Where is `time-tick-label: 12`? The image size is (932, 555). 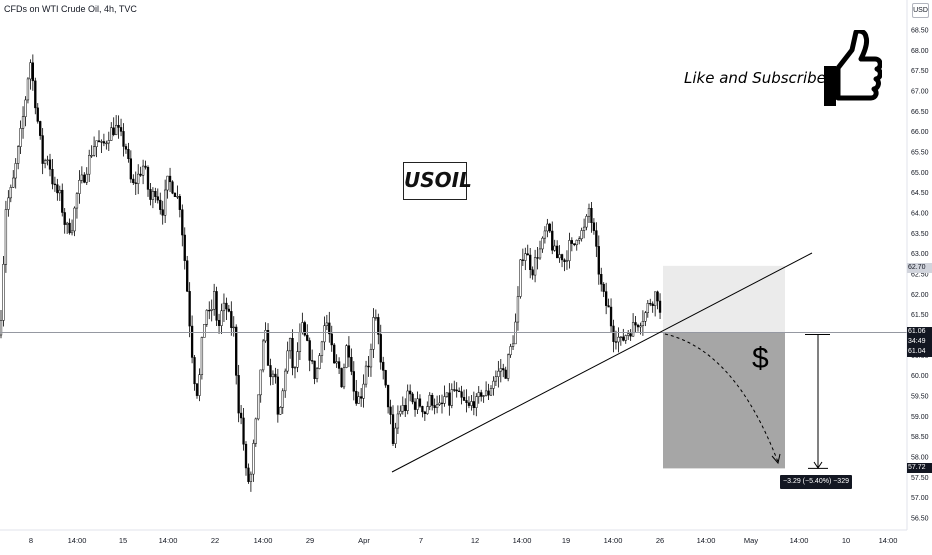 time-tick-label: 12 is located at coordinates (475, 540).